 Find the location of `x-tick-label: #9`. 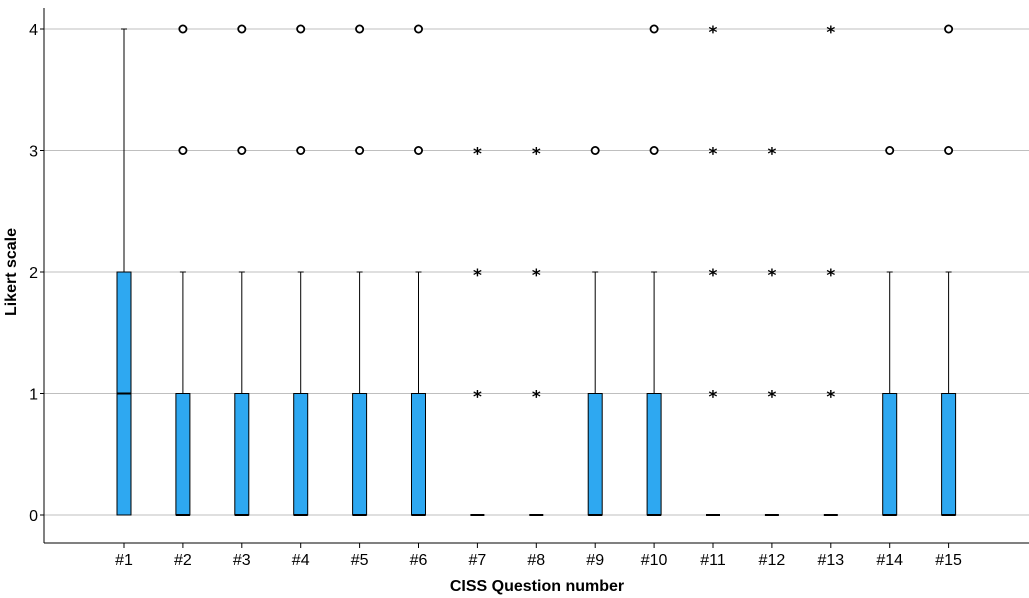

x-tick-label: #9 is located at coordinates (595, 560).